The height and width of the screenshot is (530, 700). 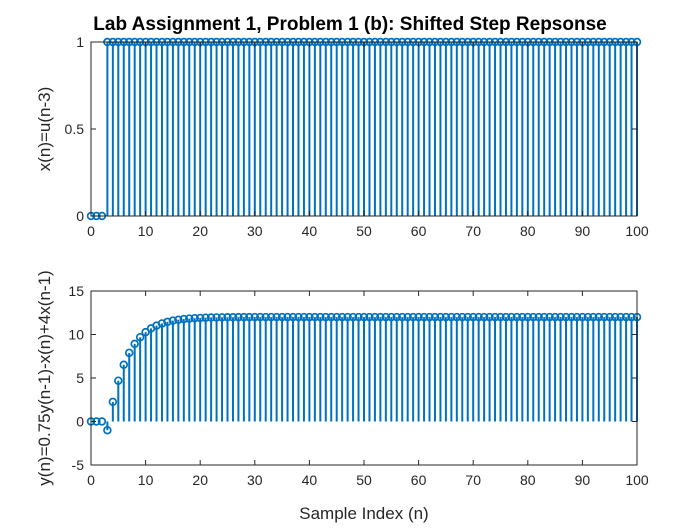 What do you see at coordinates (80, 378) in the screenshot?
I see `y-tick-label: 5` at bounding box center [80, 378].